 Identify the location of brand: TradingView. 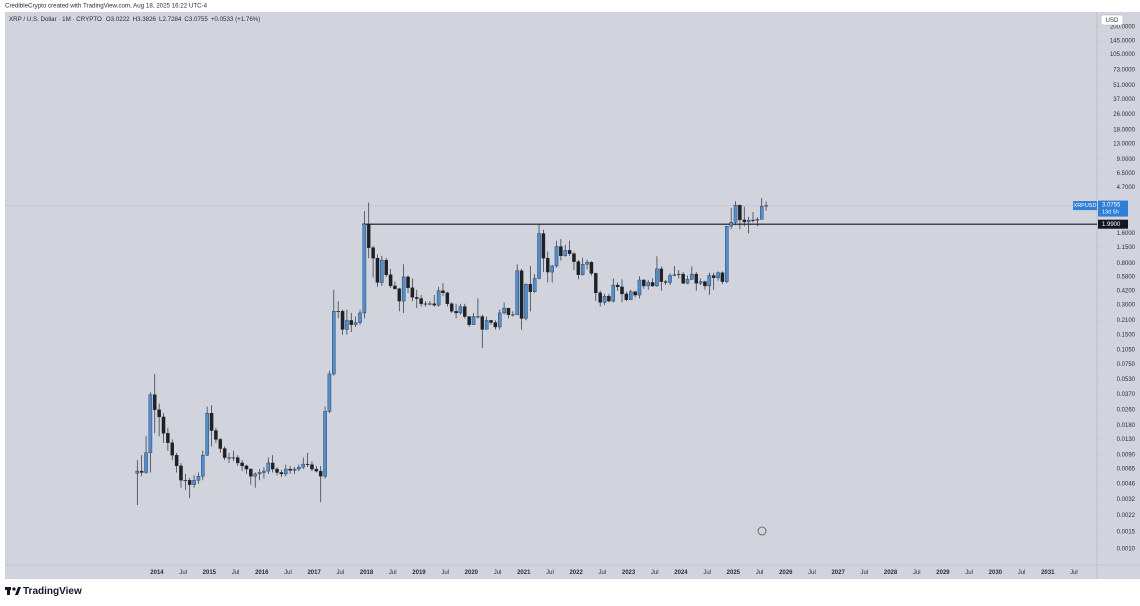
(52, 591).